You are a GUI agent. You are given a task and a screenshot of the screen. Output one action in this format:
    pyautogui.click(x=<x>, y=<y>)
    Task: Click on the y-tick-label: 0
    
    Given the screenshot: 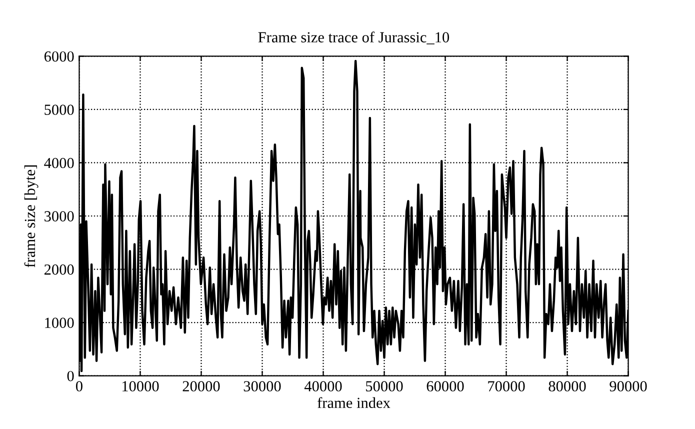 What is the action you would take?
    pyautogui.click(x=70, y=376)
    